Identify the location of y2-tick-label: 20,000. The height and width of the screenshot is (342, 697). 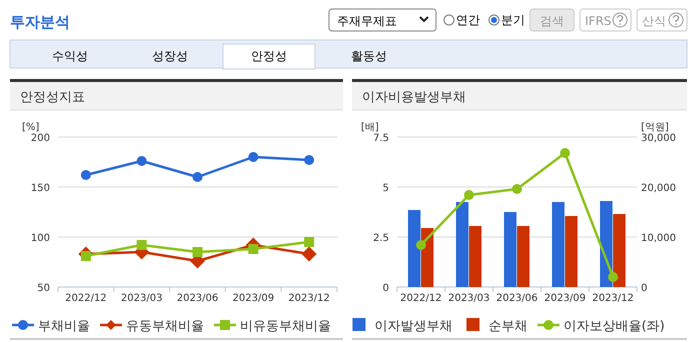
(658, 188).